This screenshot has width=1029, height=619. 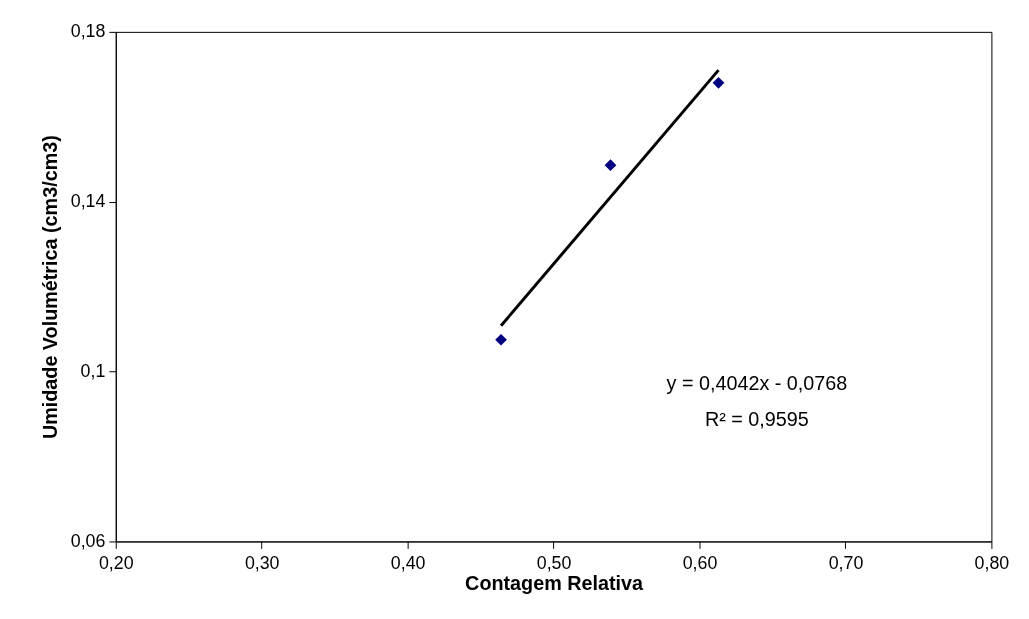 What do you see at coordinates (116, 562) in the screenshot?
I see `x-tick-label: 0,20` at bounding box center [116, 562].